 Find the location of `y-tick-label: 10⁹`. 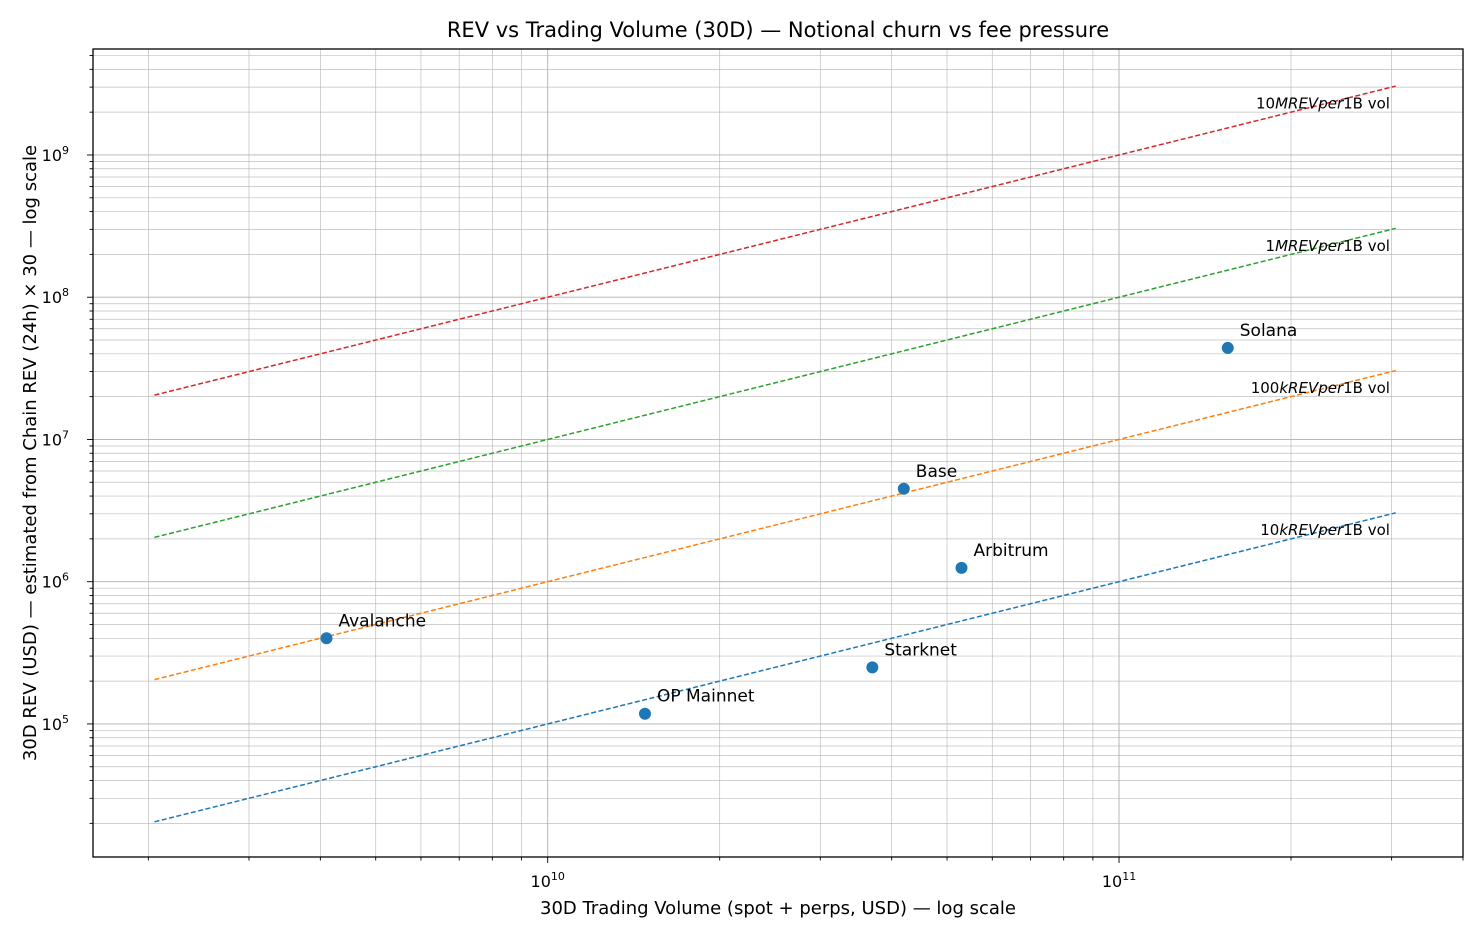

y-tick-label: 10⁹ is located at coordinates (55, 154).